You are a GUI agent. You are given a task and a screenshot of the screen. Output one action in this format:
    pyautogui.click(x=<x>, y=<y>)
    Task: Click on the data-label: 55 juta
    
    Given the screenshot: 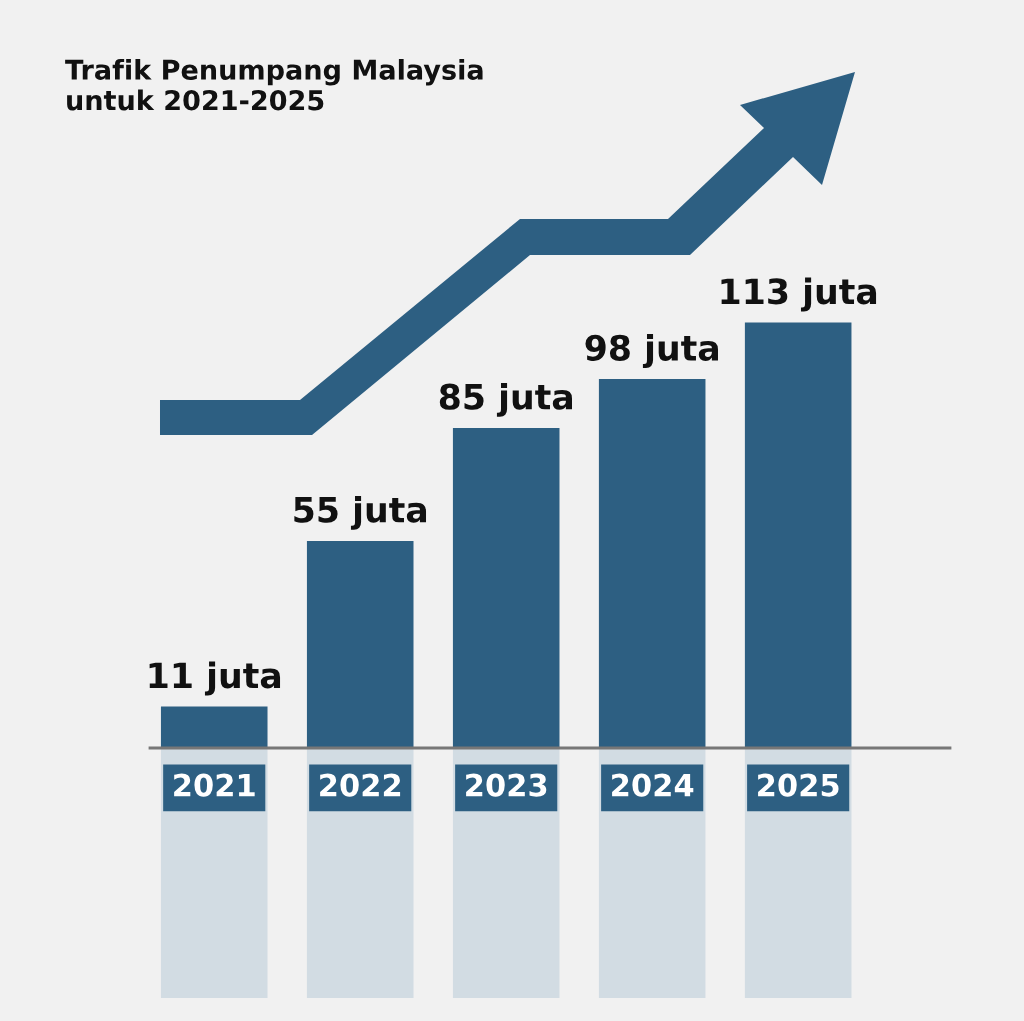 What is the action you would take?
    pyautogui.click(x=360, y=512)
    